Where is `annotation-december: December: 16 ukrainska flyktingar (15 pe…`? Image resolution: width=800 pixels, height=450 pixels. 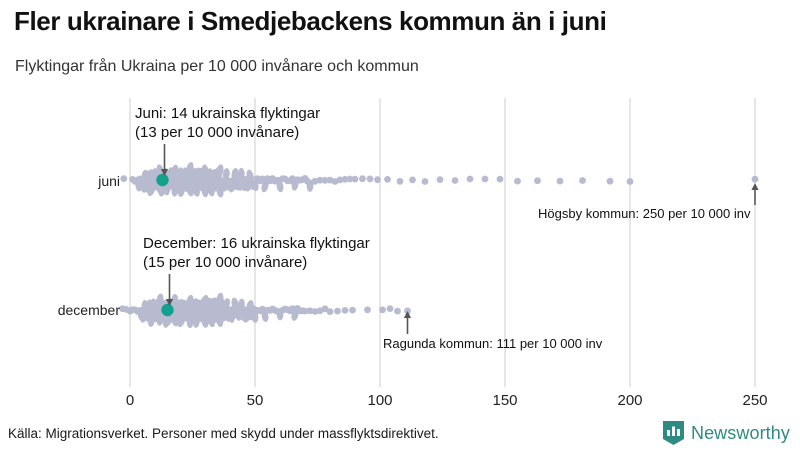
annotation-december: December: 16 ukrainska flyktingar (15 pe… is located at coordinates (256, 253).